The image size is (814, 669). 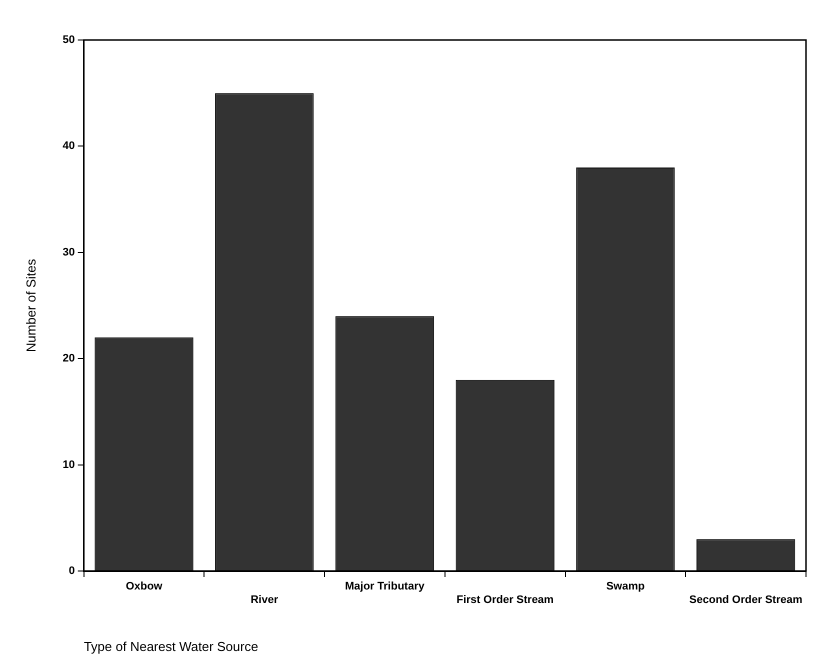 What do you see at coordinates (505, 600) in the screenshot?
I see `x-tick-label: First Order Stream` at bounding box center [505, 600].